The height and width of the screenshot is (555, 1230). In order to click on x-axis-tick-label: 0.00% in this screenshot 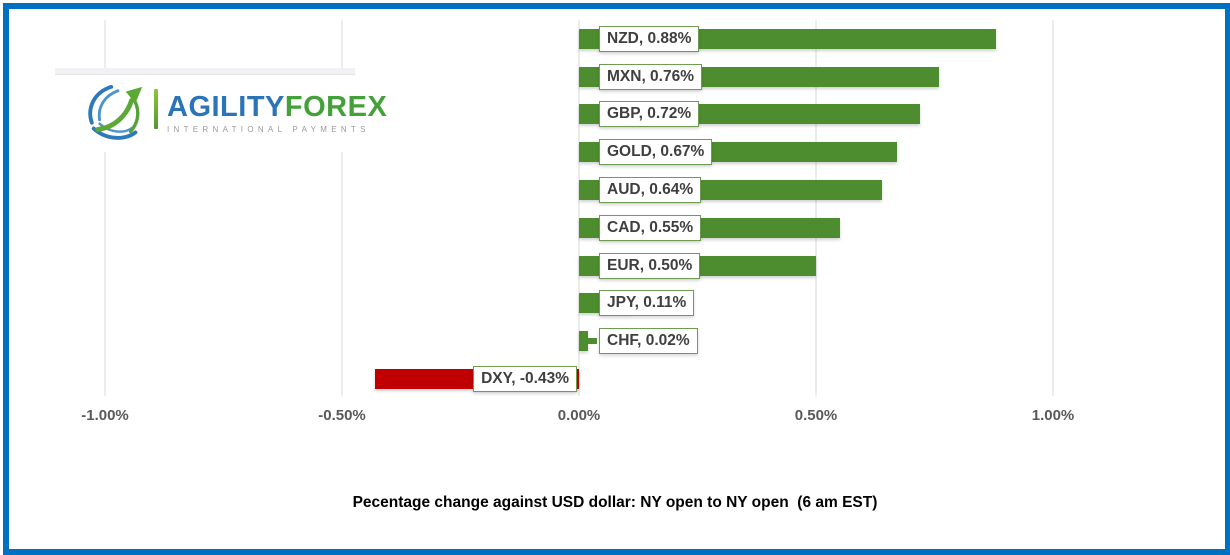, I will do `click(579, 415)`.